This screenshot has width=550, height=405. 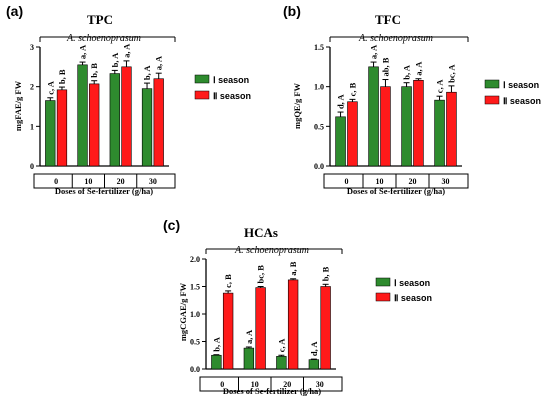 I want to click on significance-label: c, B, so click(x=352, y=89).